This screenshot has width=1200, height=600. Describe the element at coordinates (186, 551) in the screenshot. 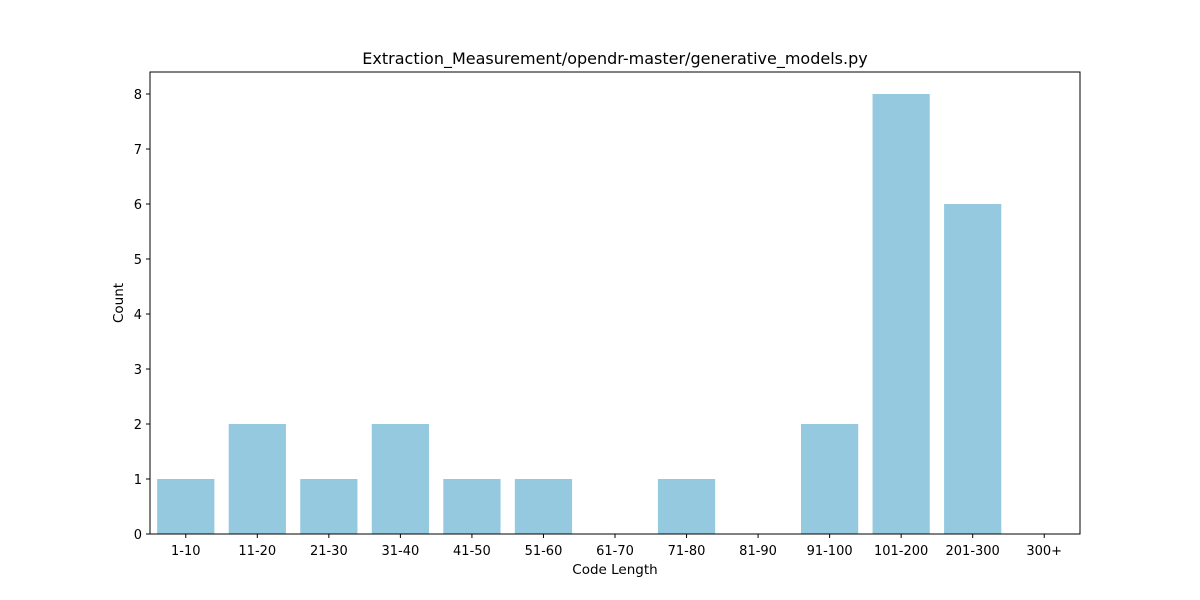

I see `x-tick-label: 1-10` at that location.